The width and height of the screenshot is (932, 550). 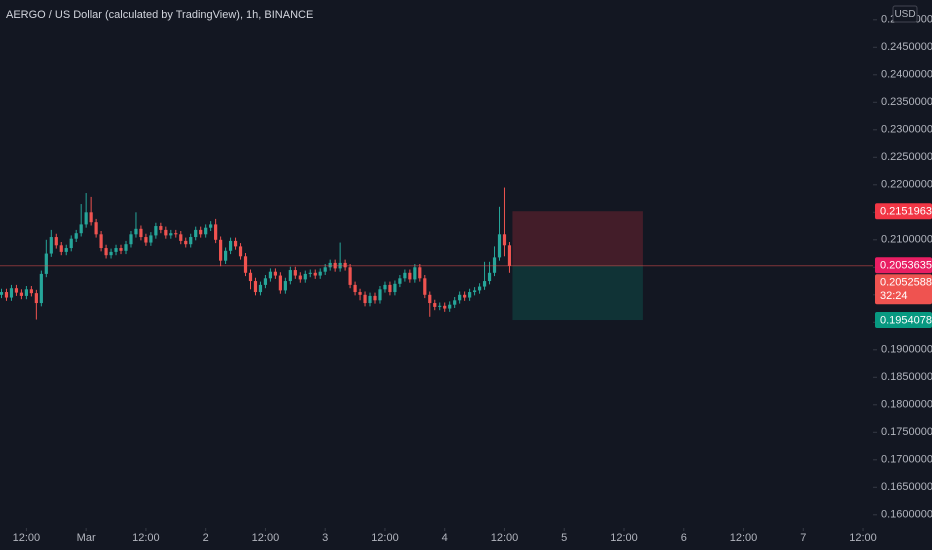 I want to click on countdown: 32:24, so click(x=894, y=296).